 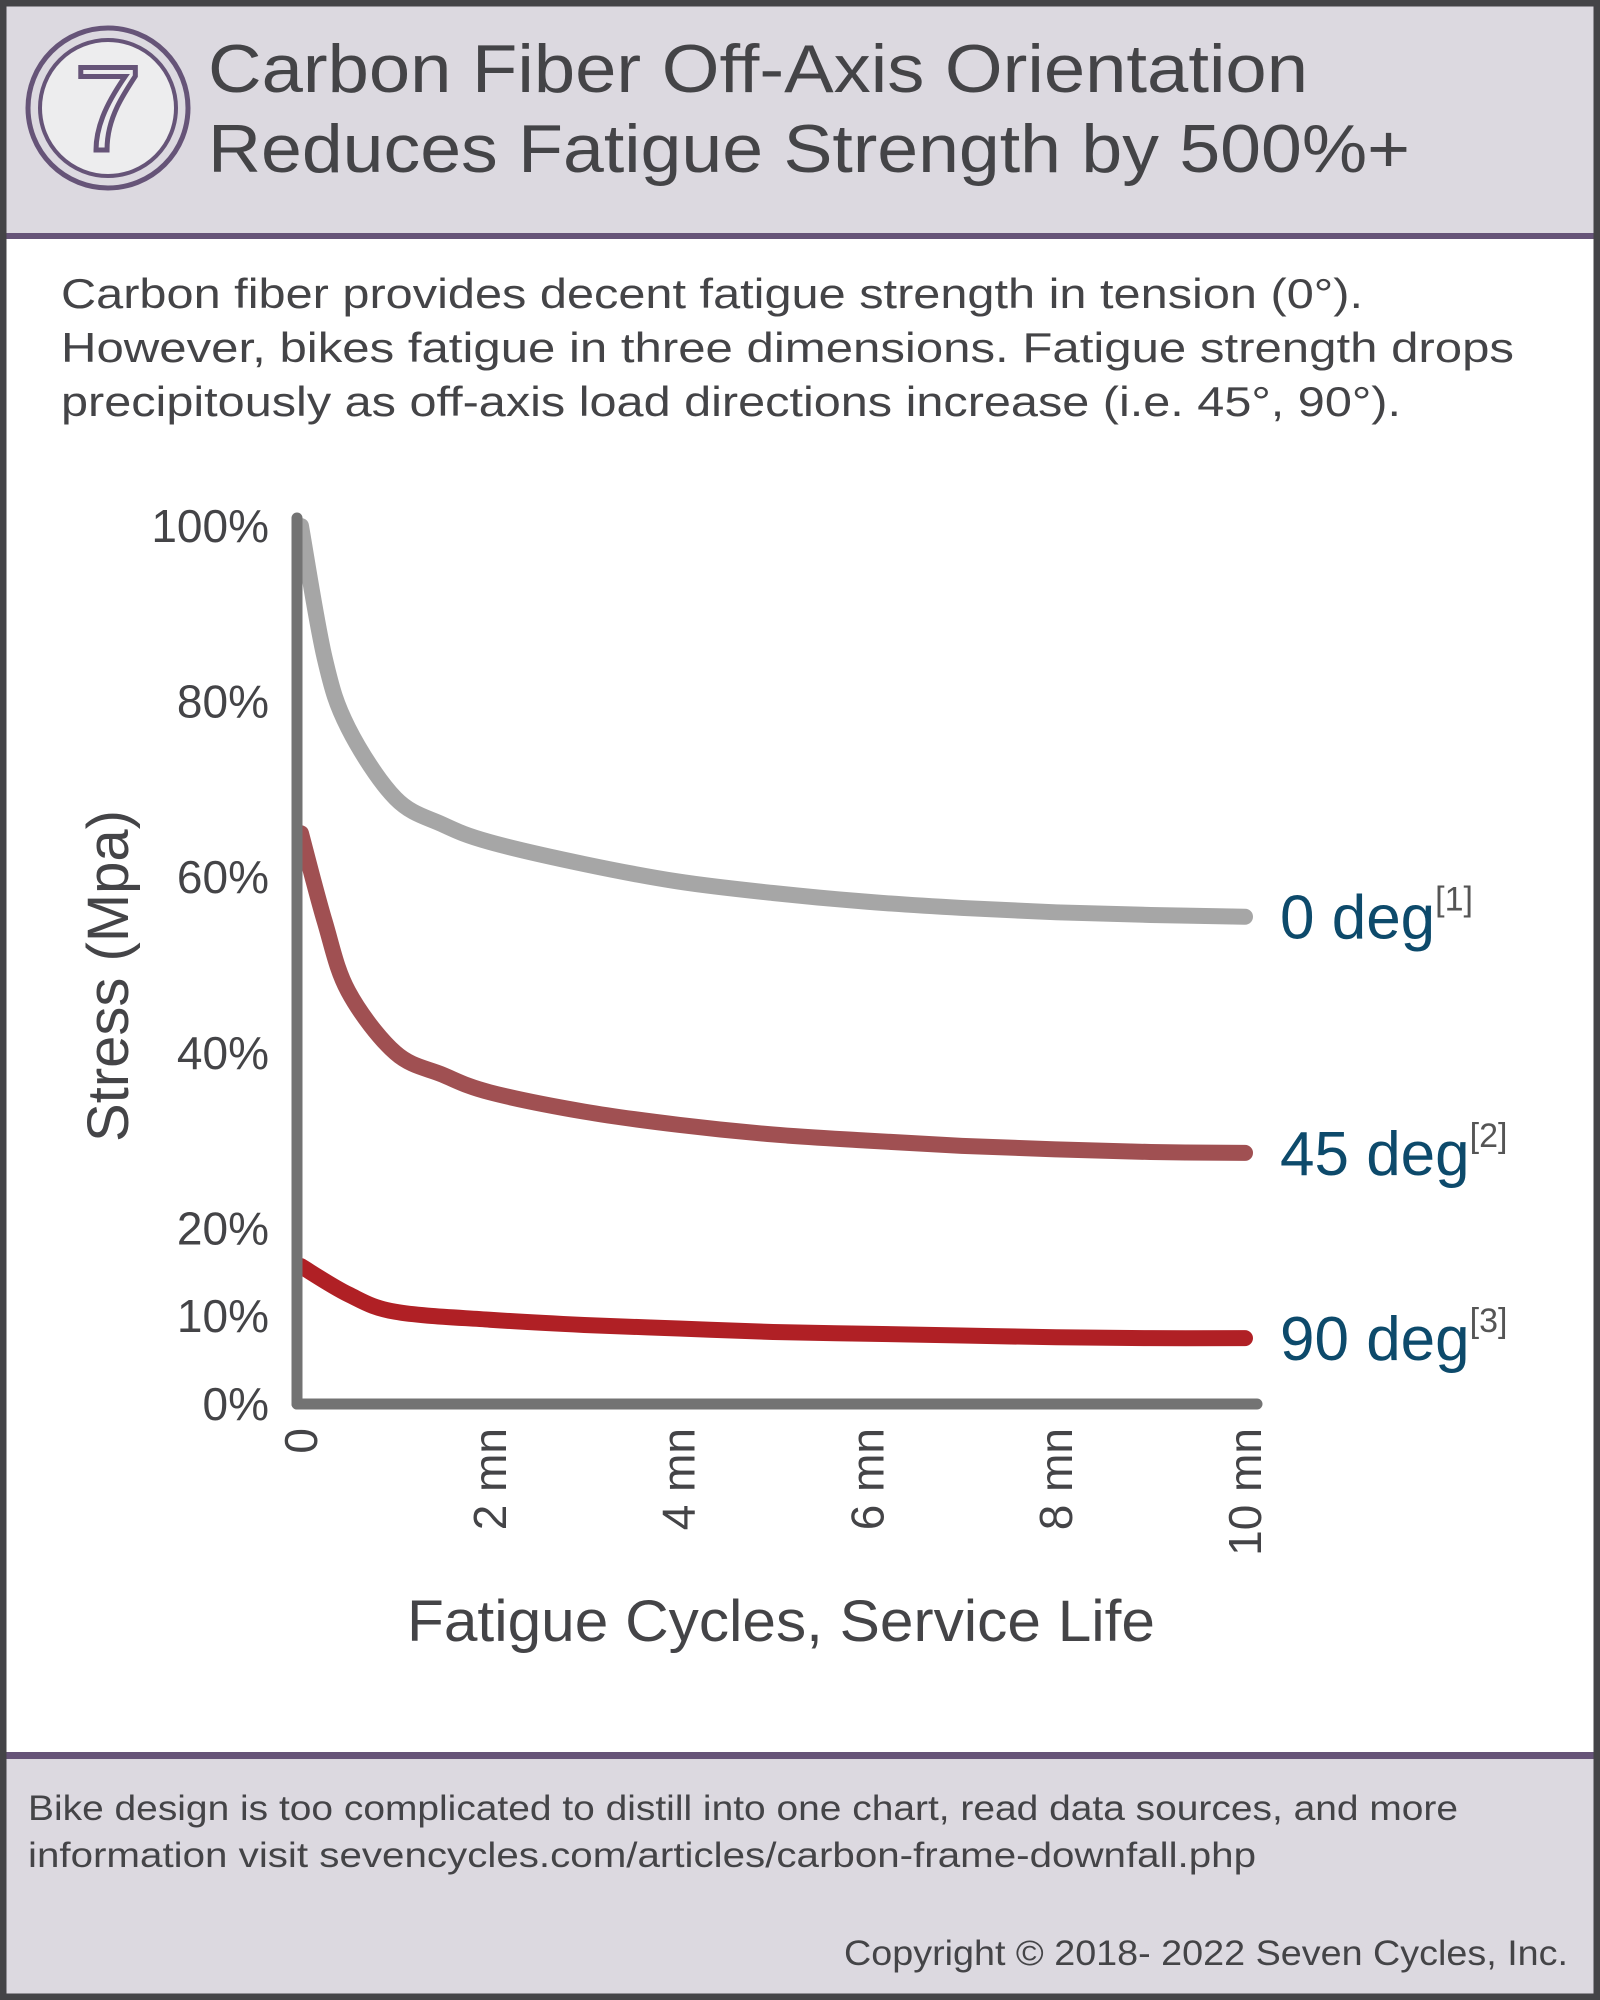 I want to click on seven-cycles-logo: 7, so click(x=108, y=108).